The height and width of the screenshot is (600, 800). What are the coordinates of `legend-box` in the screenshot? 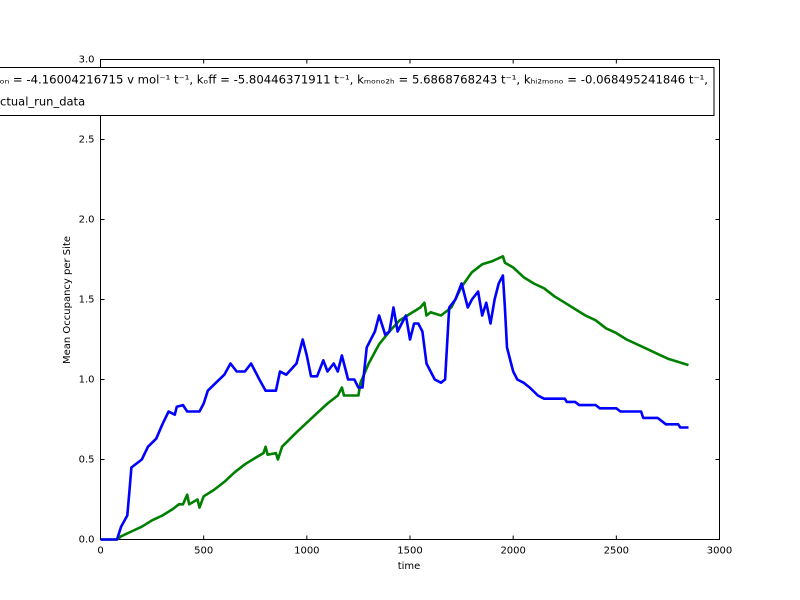 It's located at (357, 91).